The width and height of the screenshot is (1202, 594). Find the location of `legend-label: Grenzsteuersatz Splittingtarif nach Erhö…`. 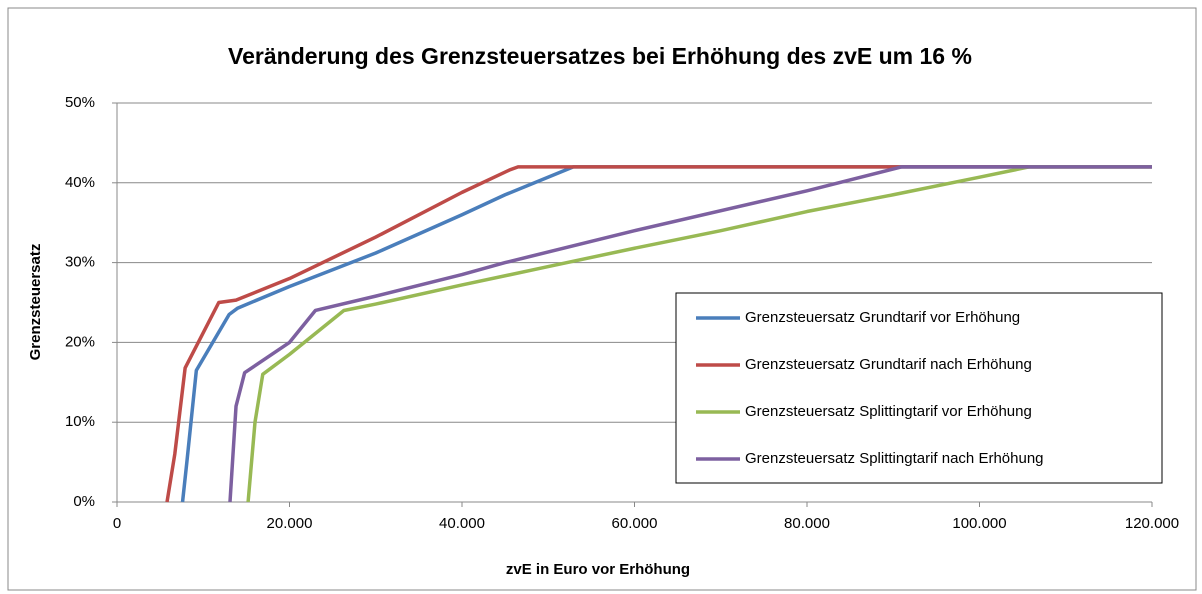

legend-label: Grenzsteuersatz Splittingtarif nach Erhö… is located at coordinates (894, 458).